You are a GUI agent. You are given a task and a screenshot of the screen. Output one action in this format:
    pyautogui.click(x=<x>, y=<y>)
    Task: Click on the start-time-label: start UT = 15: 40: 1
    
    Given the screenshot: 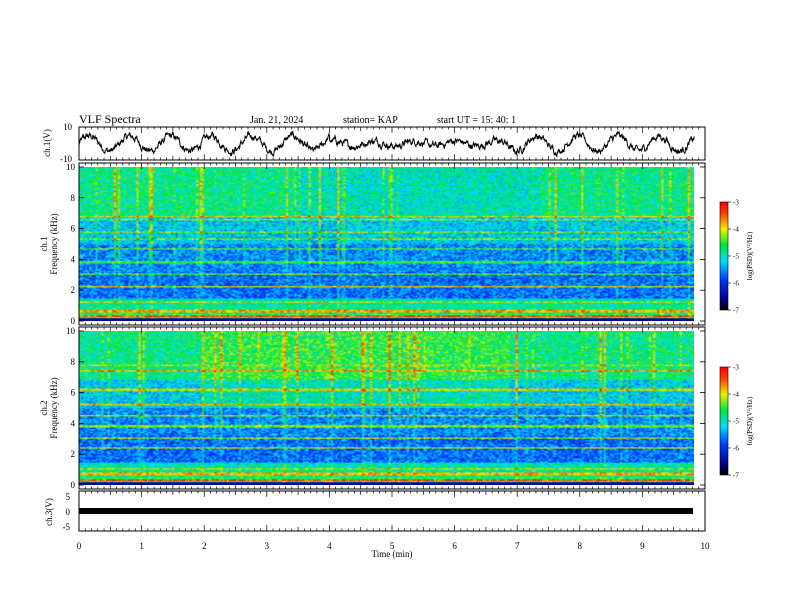 What is the action you would take?
    pyautogui.click(x=476, y=120)
    